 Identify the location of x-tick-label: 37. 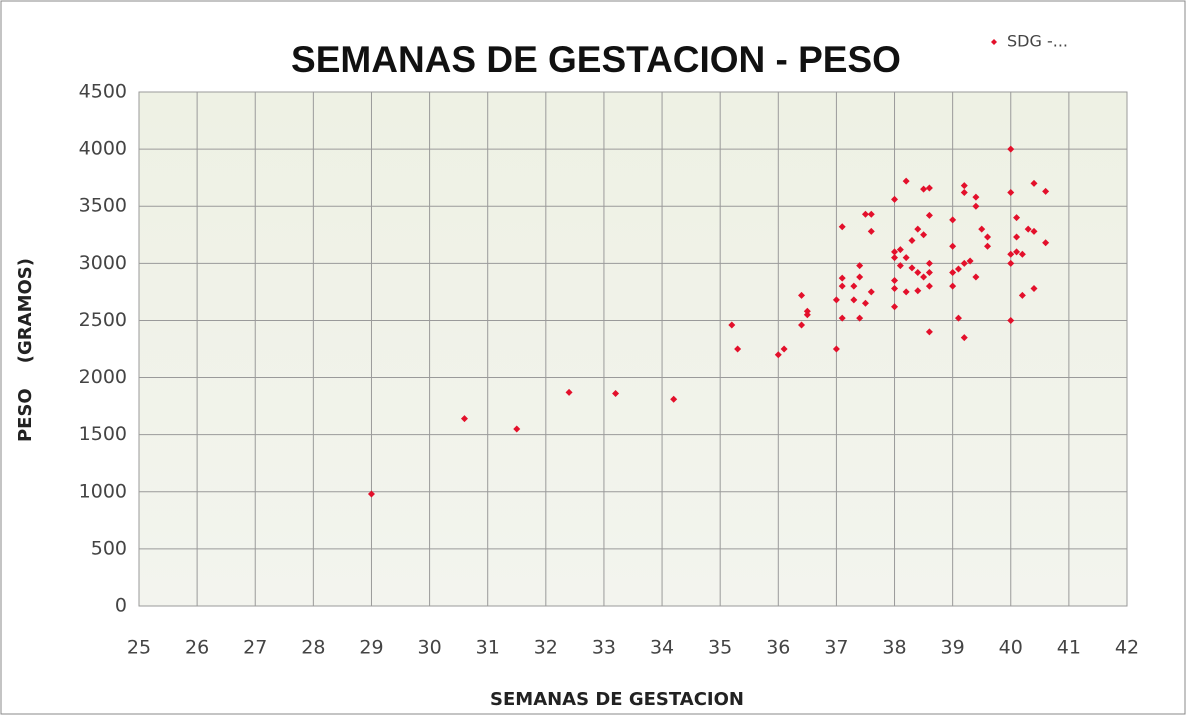
(836, 648).